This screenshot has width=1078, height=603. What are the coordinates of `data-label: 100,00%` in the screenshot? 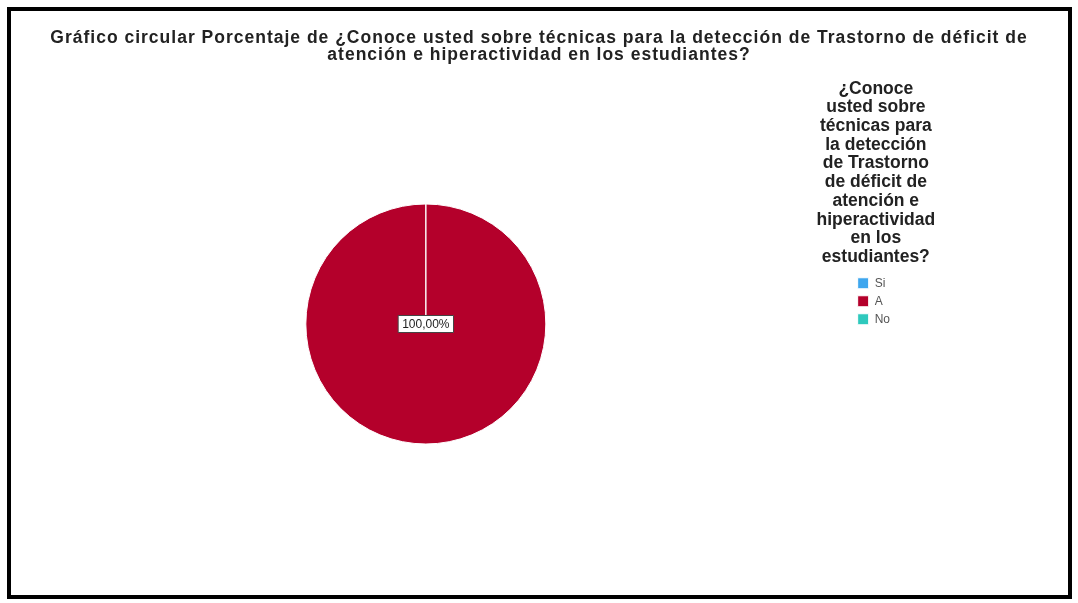 It's located at (426, 323).